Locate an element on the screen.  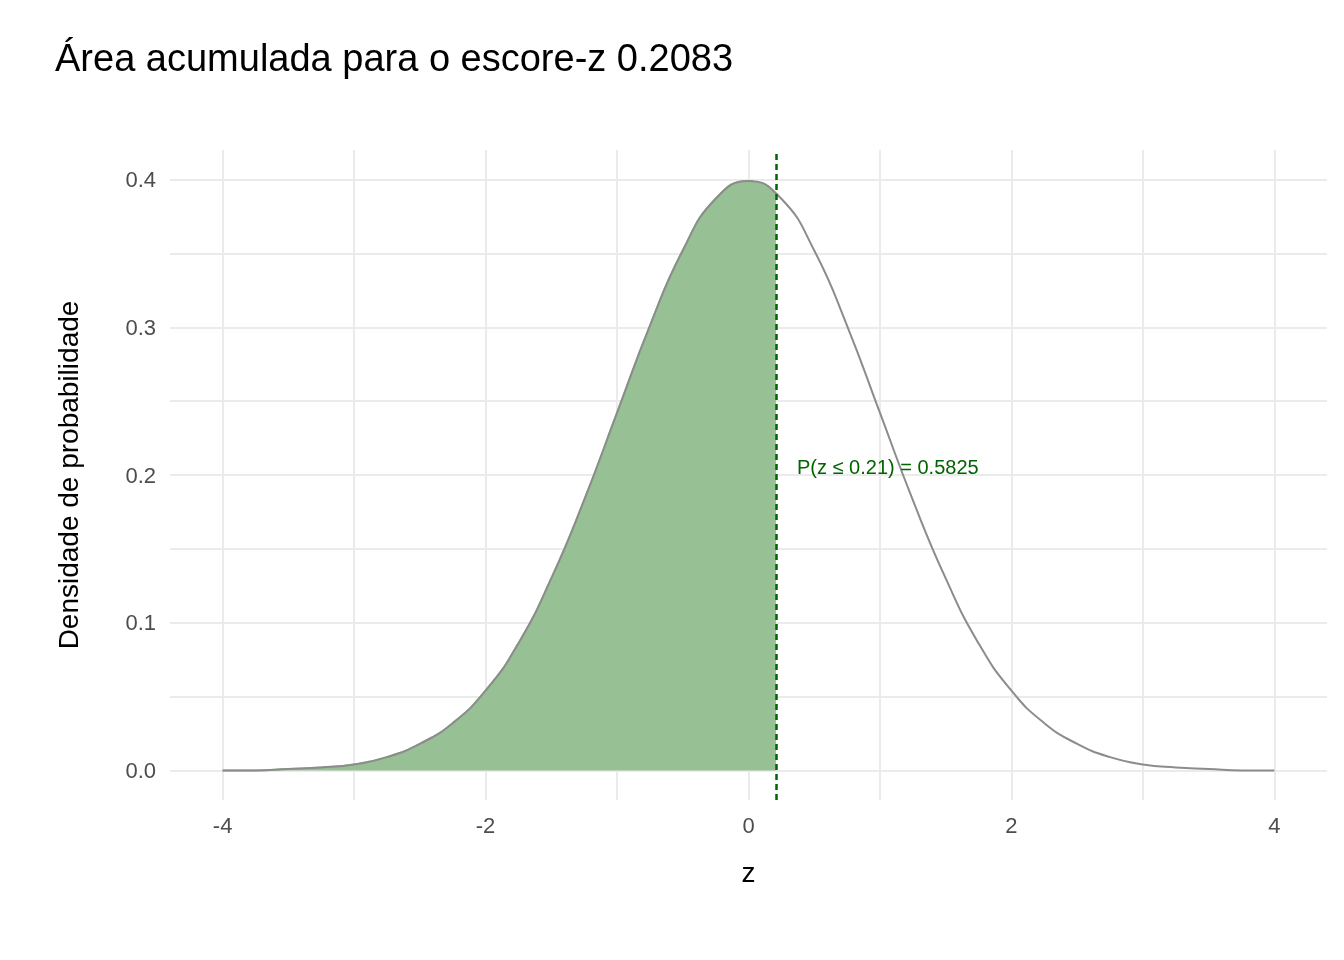
x-tick-label: -2 is located at coordinates (485, 825).